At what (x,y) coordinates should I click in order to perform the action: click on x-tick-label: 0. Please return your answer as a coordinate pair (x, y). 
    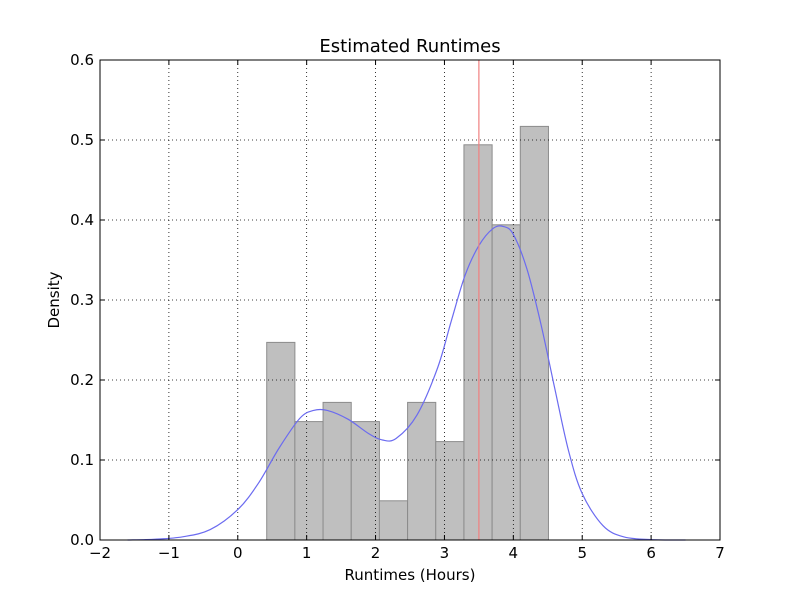
    Looking at the image, I should click on (238, 553).